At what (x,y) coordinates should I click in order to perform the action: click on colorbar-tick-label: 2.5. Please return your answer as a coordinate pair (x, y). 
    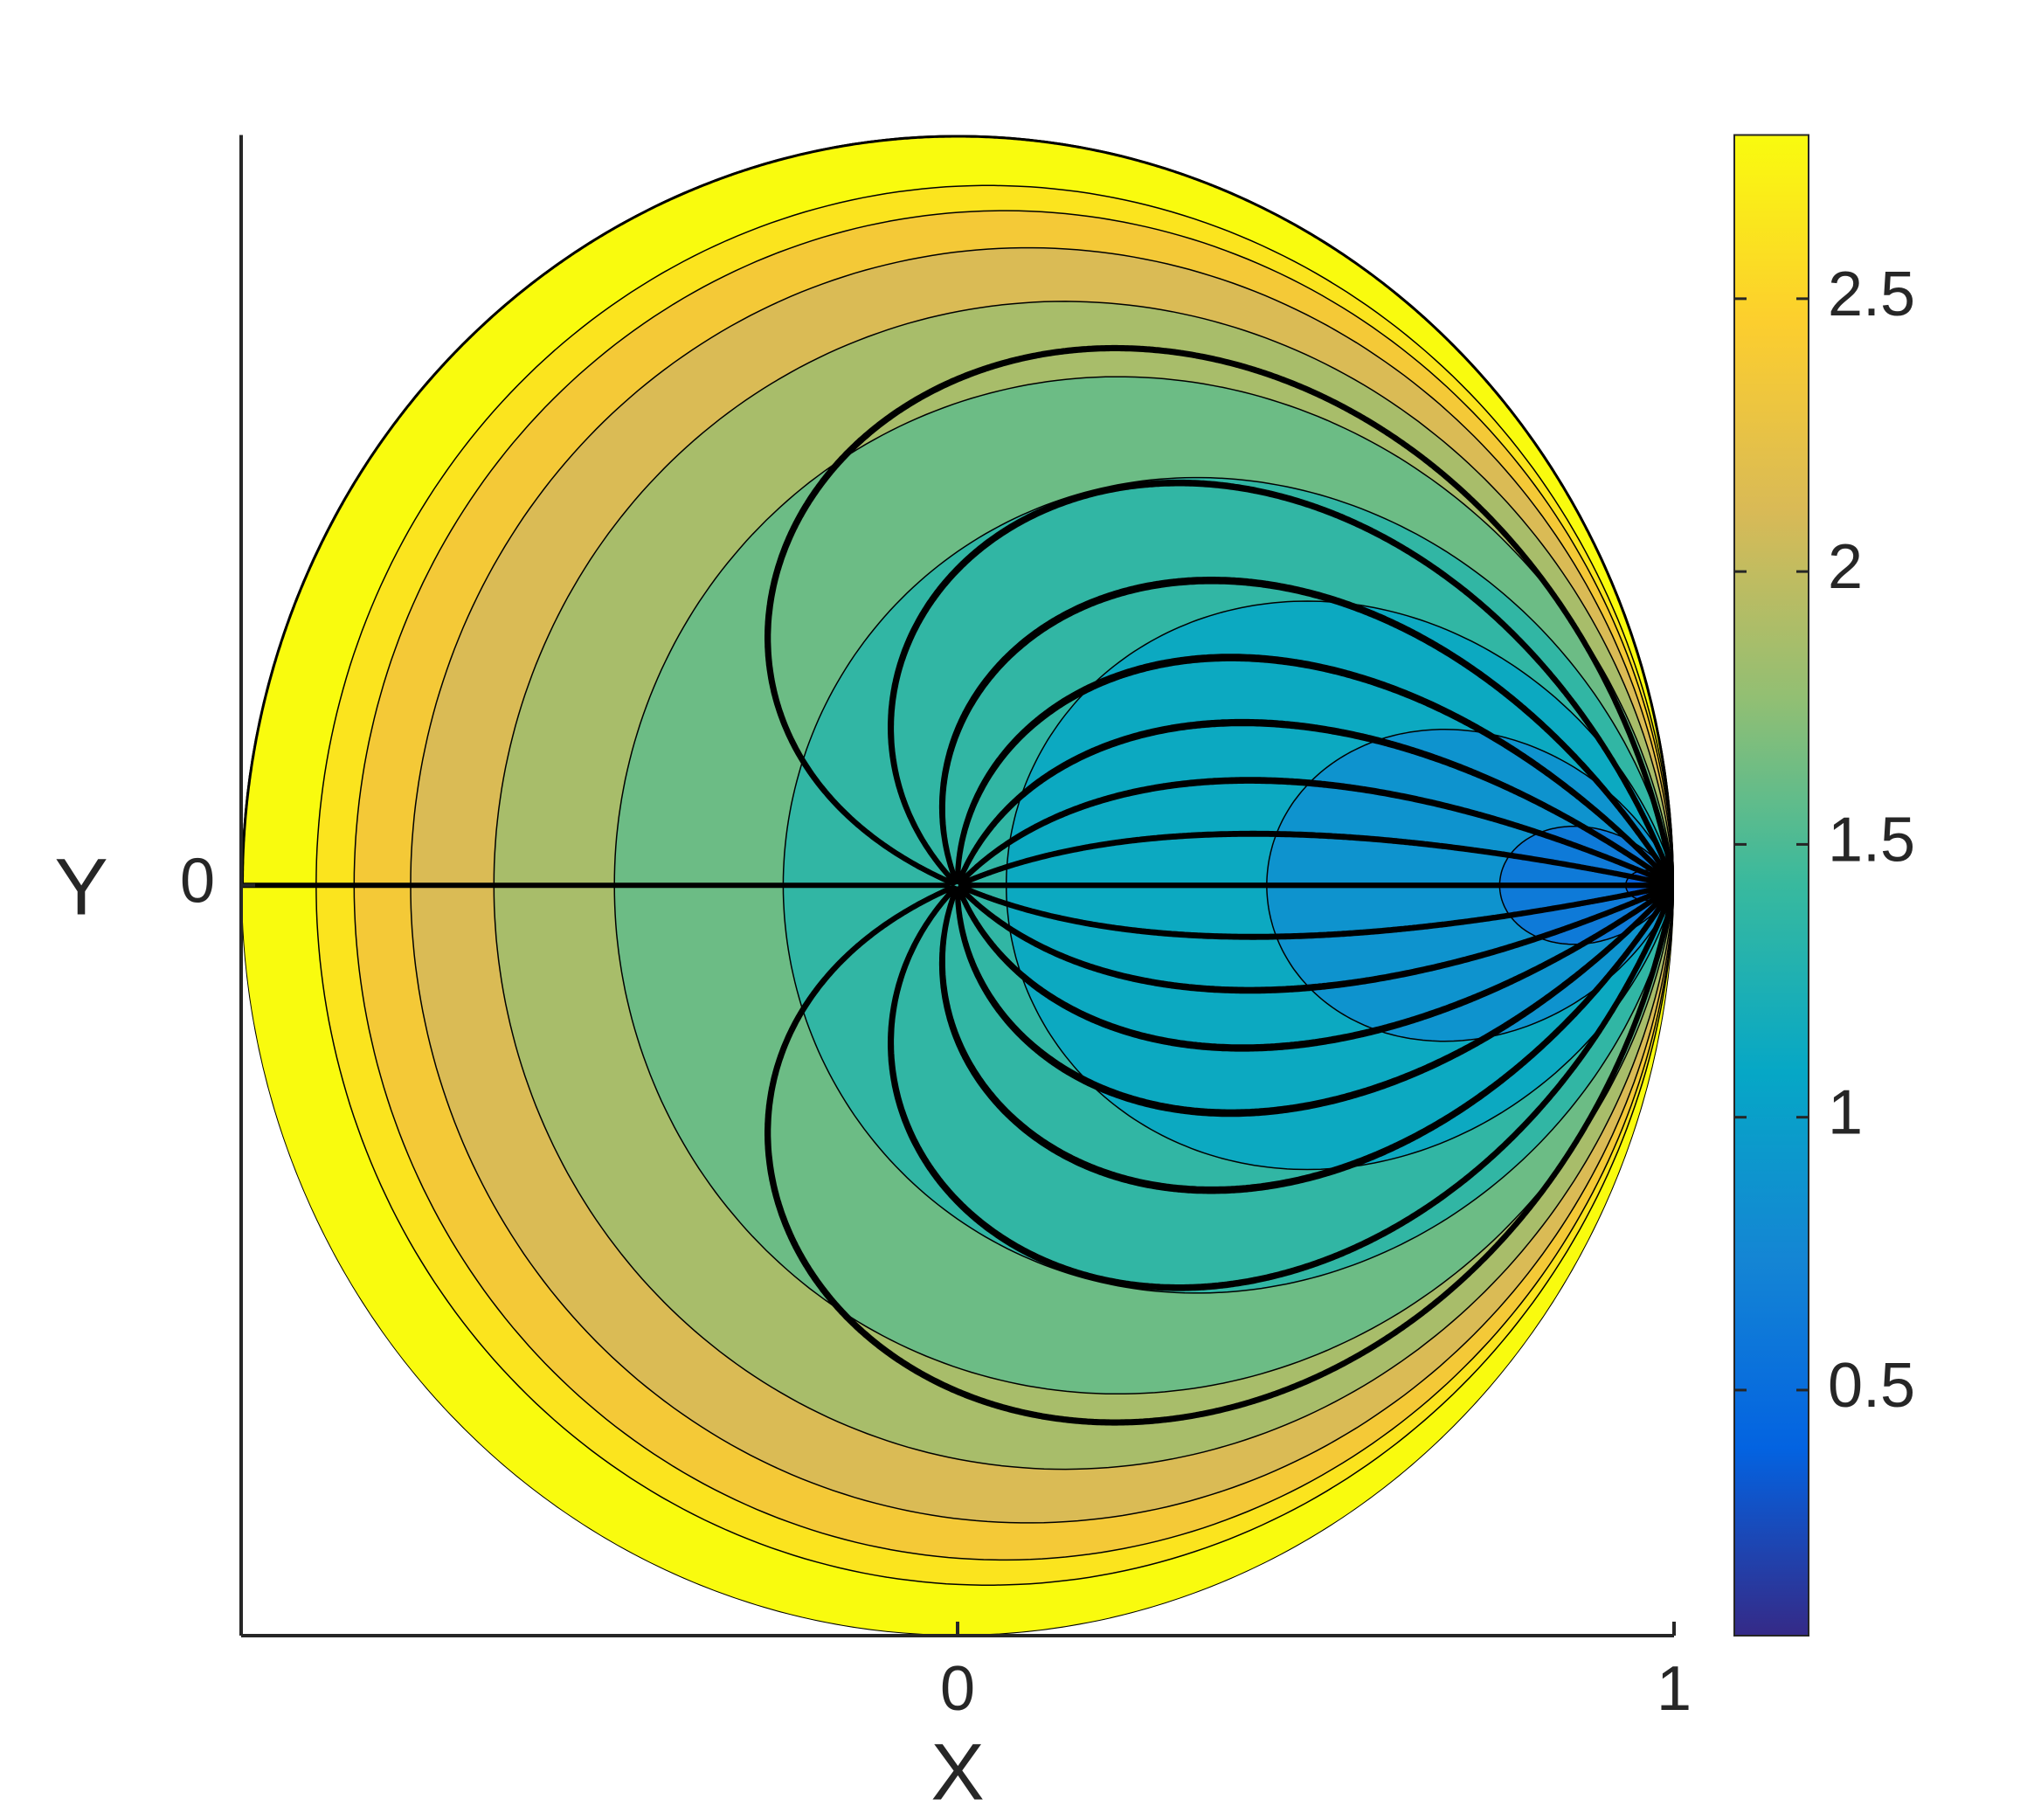
    Looking at the image, I should click on (1871, 294).